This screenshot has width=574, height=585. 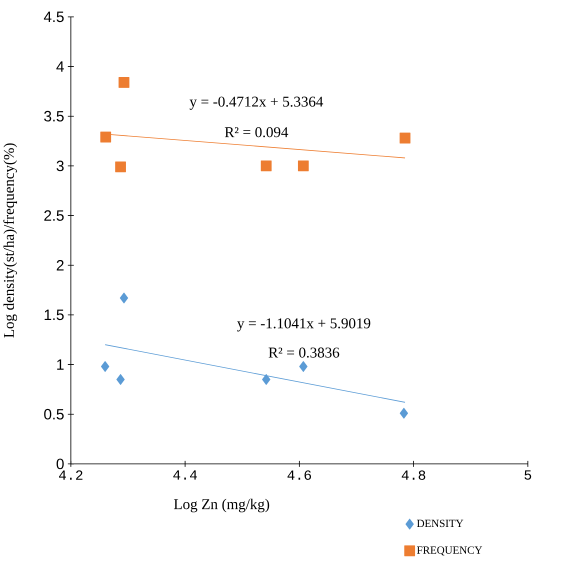 What do you see at coordinates (440, 524) in the screenshot?
I see `legend-label: DENSITY` at bounding box center [440, 524].